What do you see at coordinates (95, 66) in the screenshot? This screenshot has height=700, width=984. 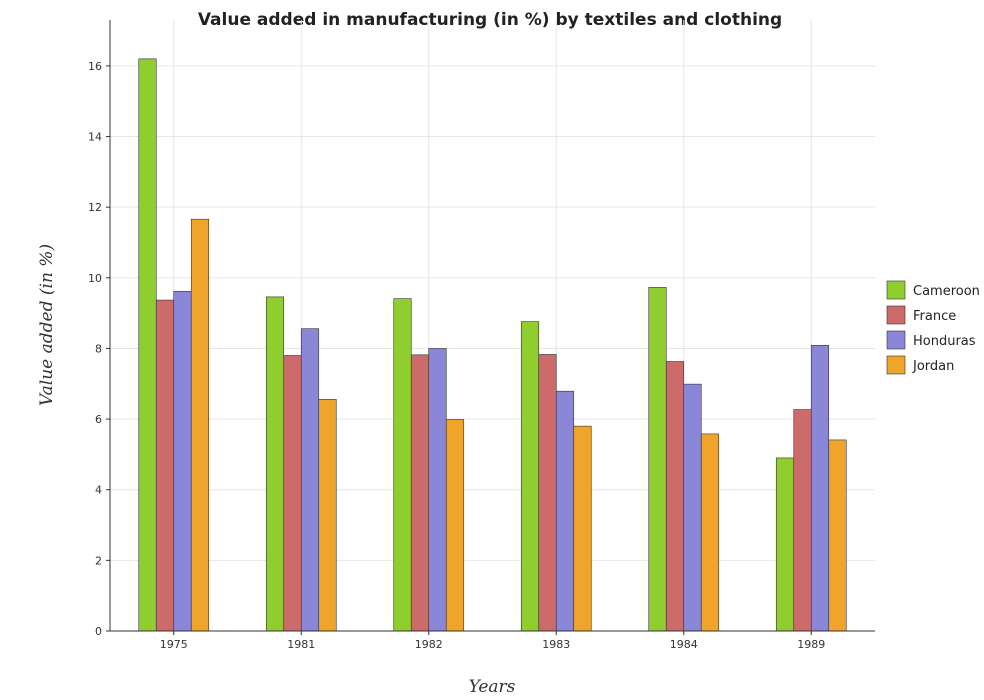 I see `y-tick-label: 16` at bounding box center [95, 66].